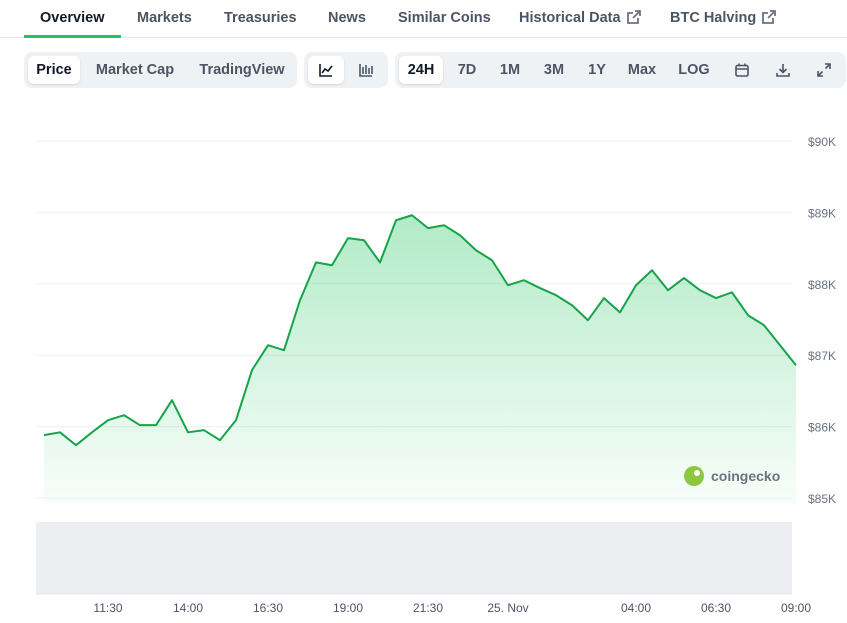  What do you see at coordinates (822, 285) in the screenshot?
I see `y-tick-label: $88K` at bounding box center [822, 285].